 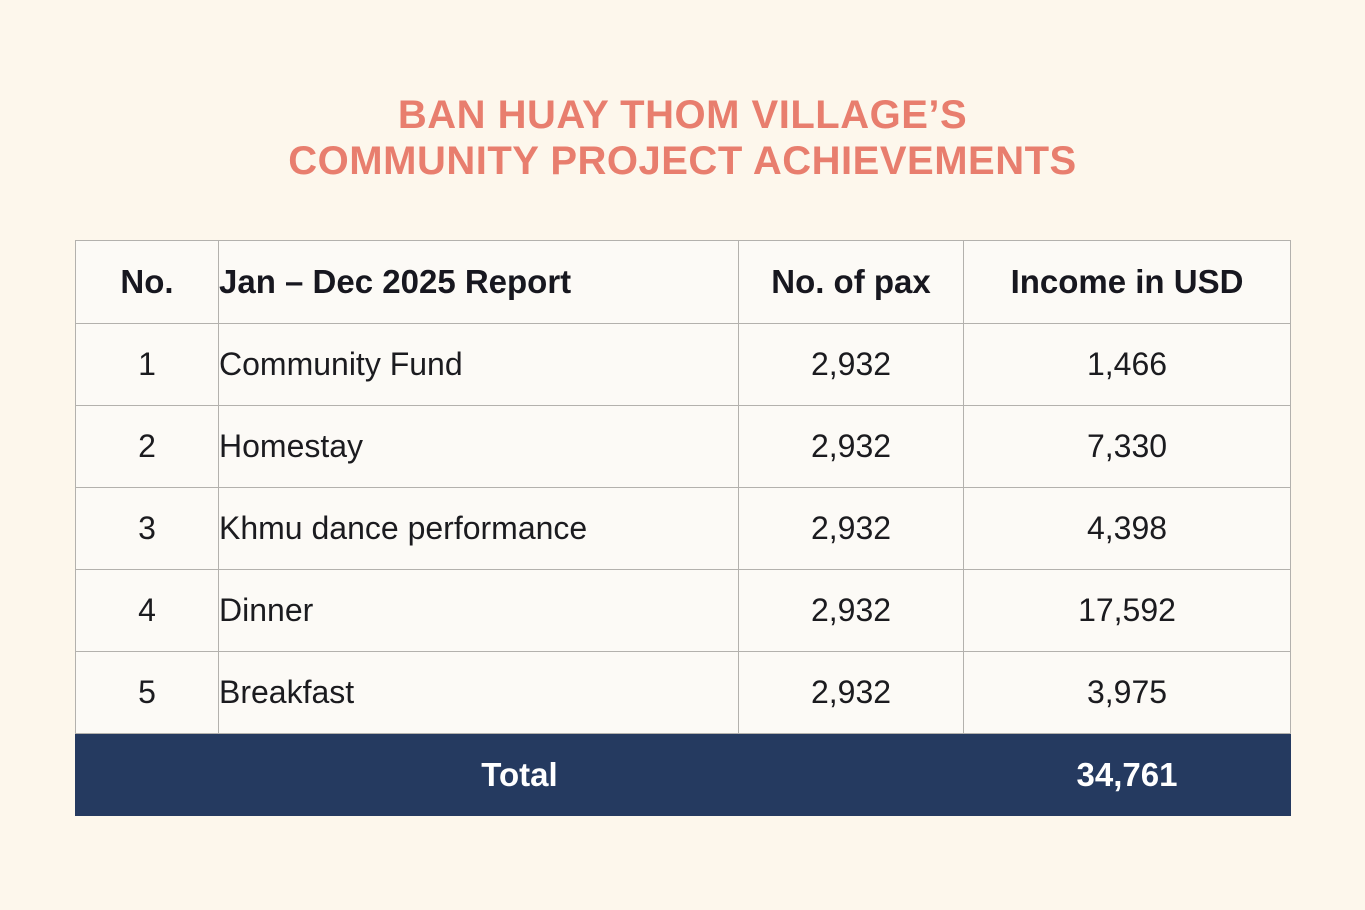 I want to click on table-row: 5 Breakfast 2,932 3,975, so click(x=683, y=692).